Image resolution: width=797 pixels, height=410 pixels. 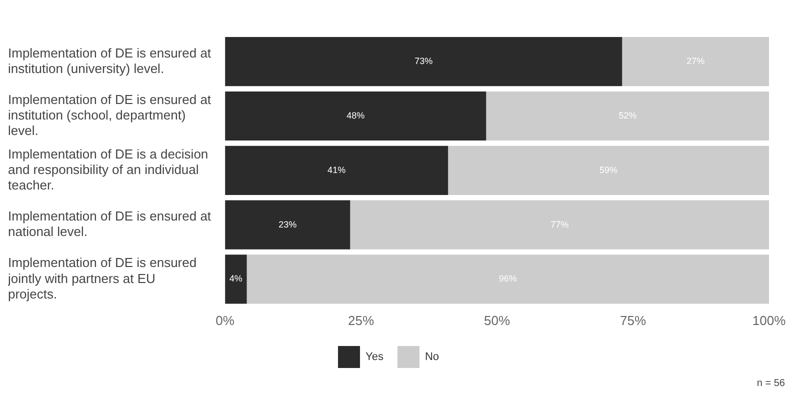 I want to click on x-tick-label: 75%, so click(x=633, y=320).